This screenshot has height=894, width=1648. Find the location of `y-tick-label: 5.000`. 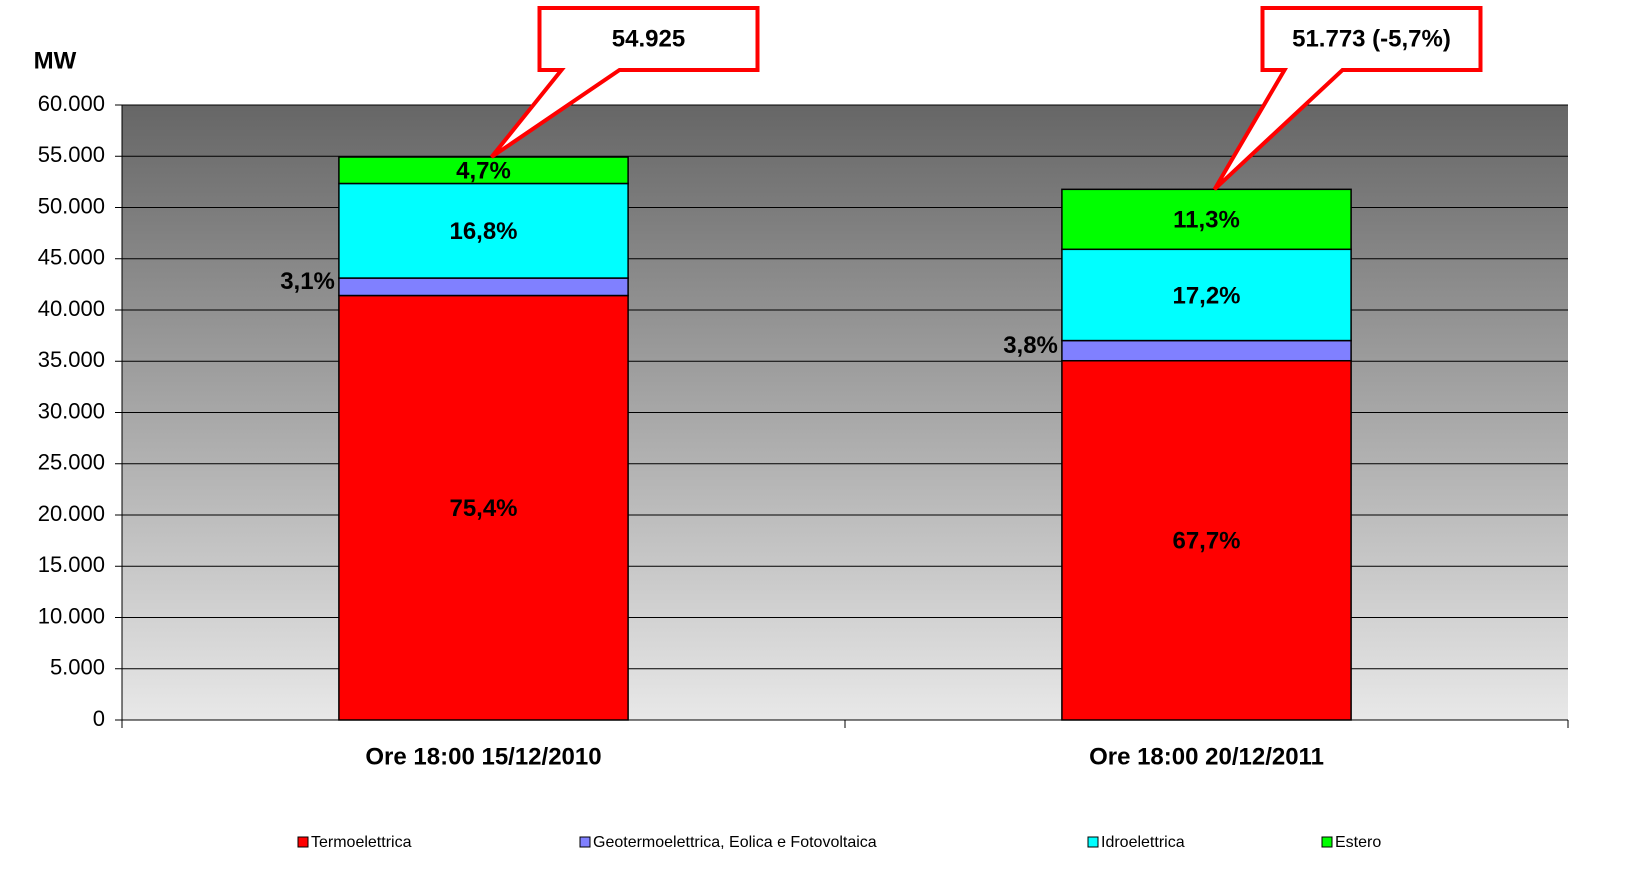

y-tick-label: 5.000 is located at coordinates (77, 667).